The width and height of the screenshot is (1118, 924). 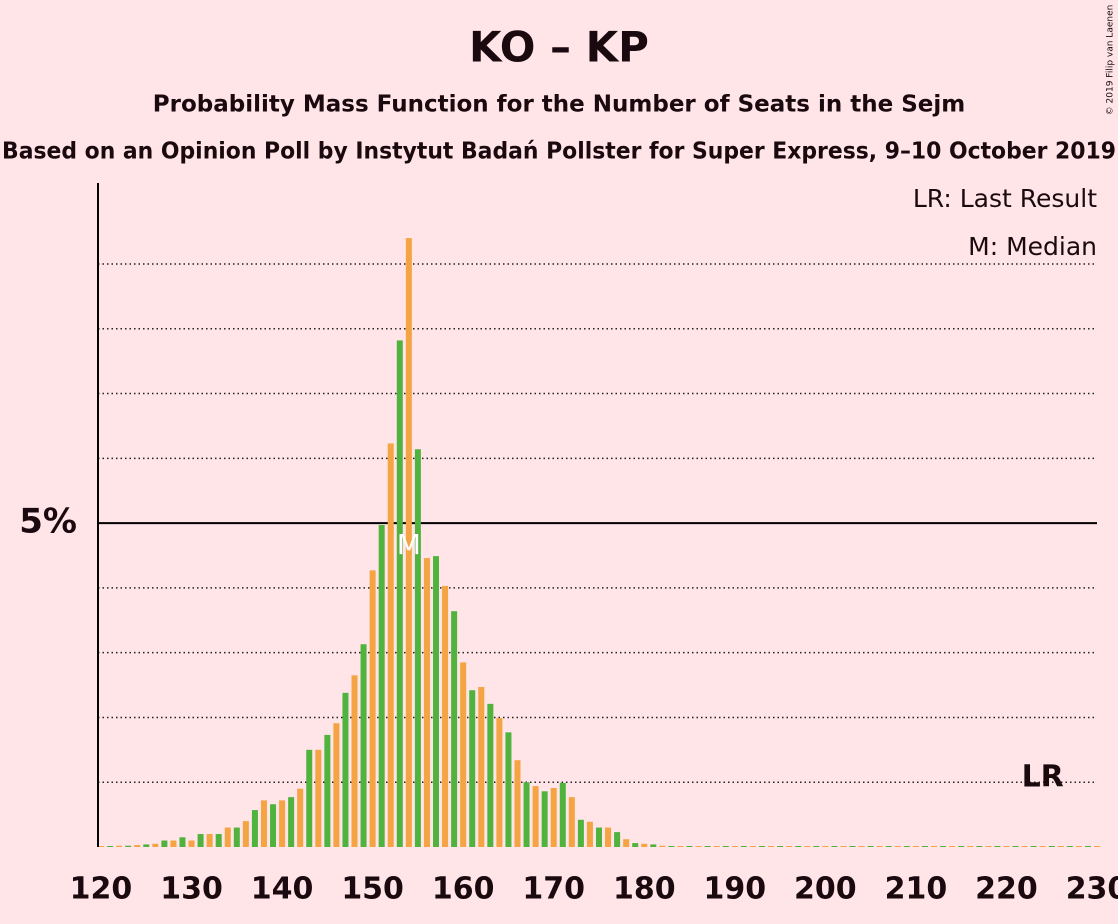 I want to click on last-result-marker: LR, so click(x=1043, y=777).